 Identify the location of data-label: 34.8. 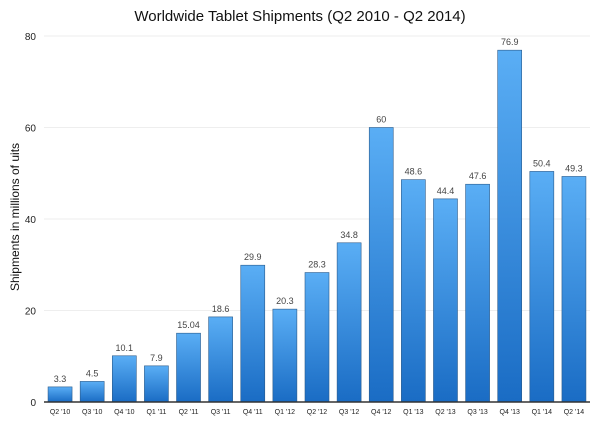
(349, 235).